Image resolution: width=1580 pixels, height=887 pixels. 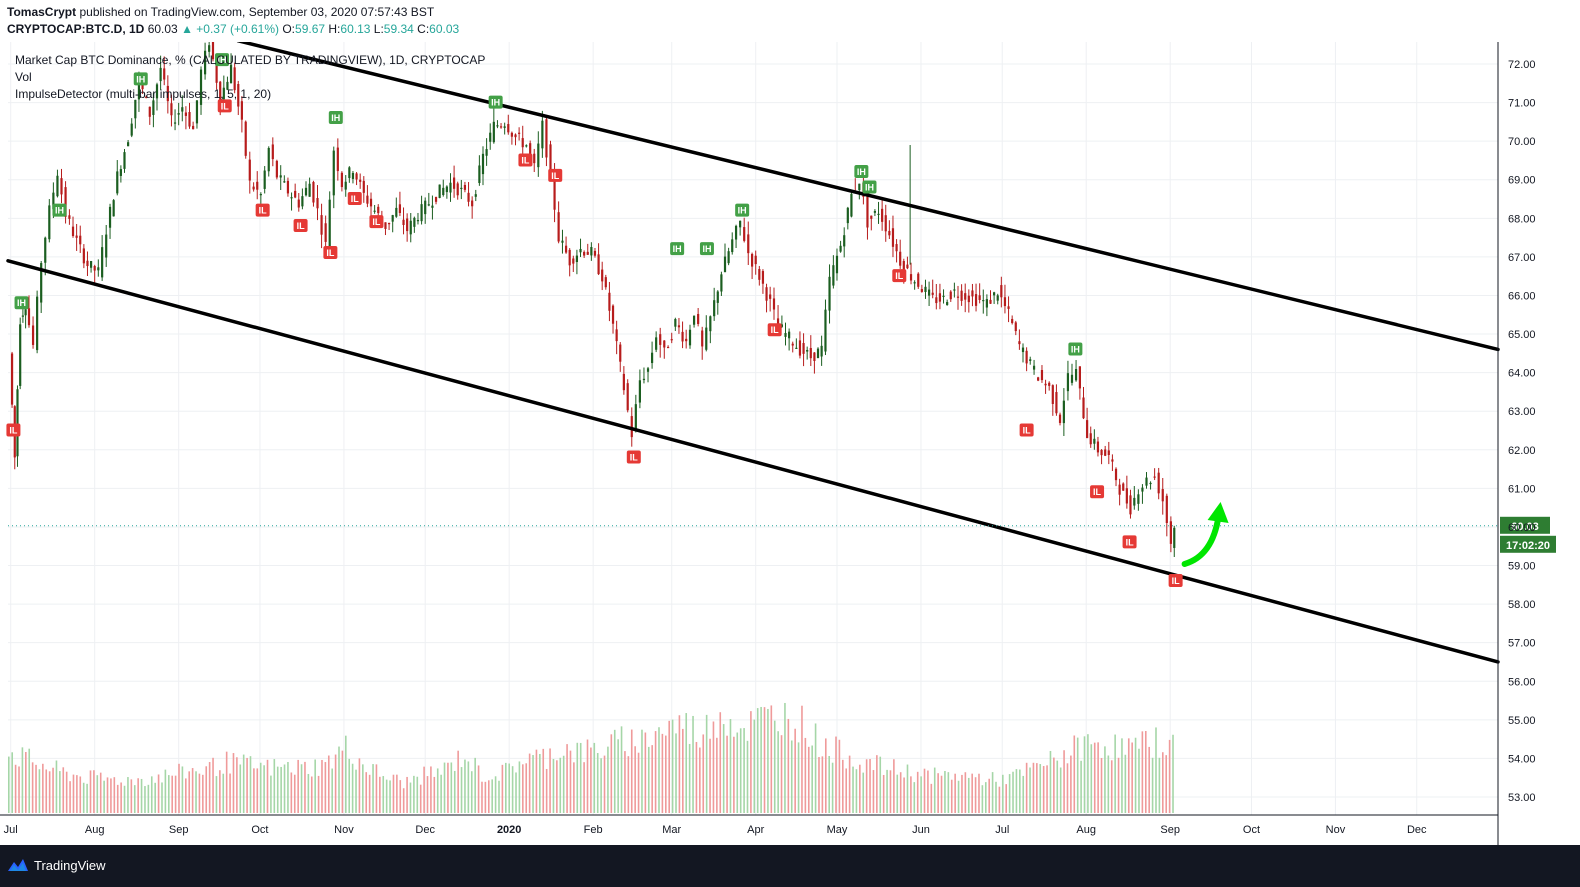 What do you see at coordinates (23, 77) in the screenshot?
I see `legend-volume: Vol` at bounding box center [23, 77].